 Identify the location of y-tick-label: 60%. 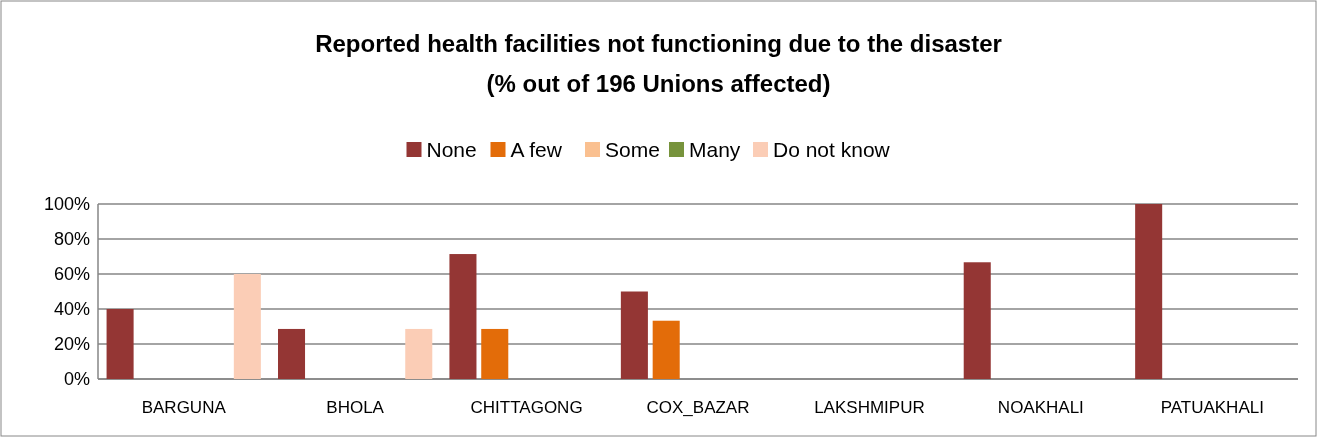
(71, 274).